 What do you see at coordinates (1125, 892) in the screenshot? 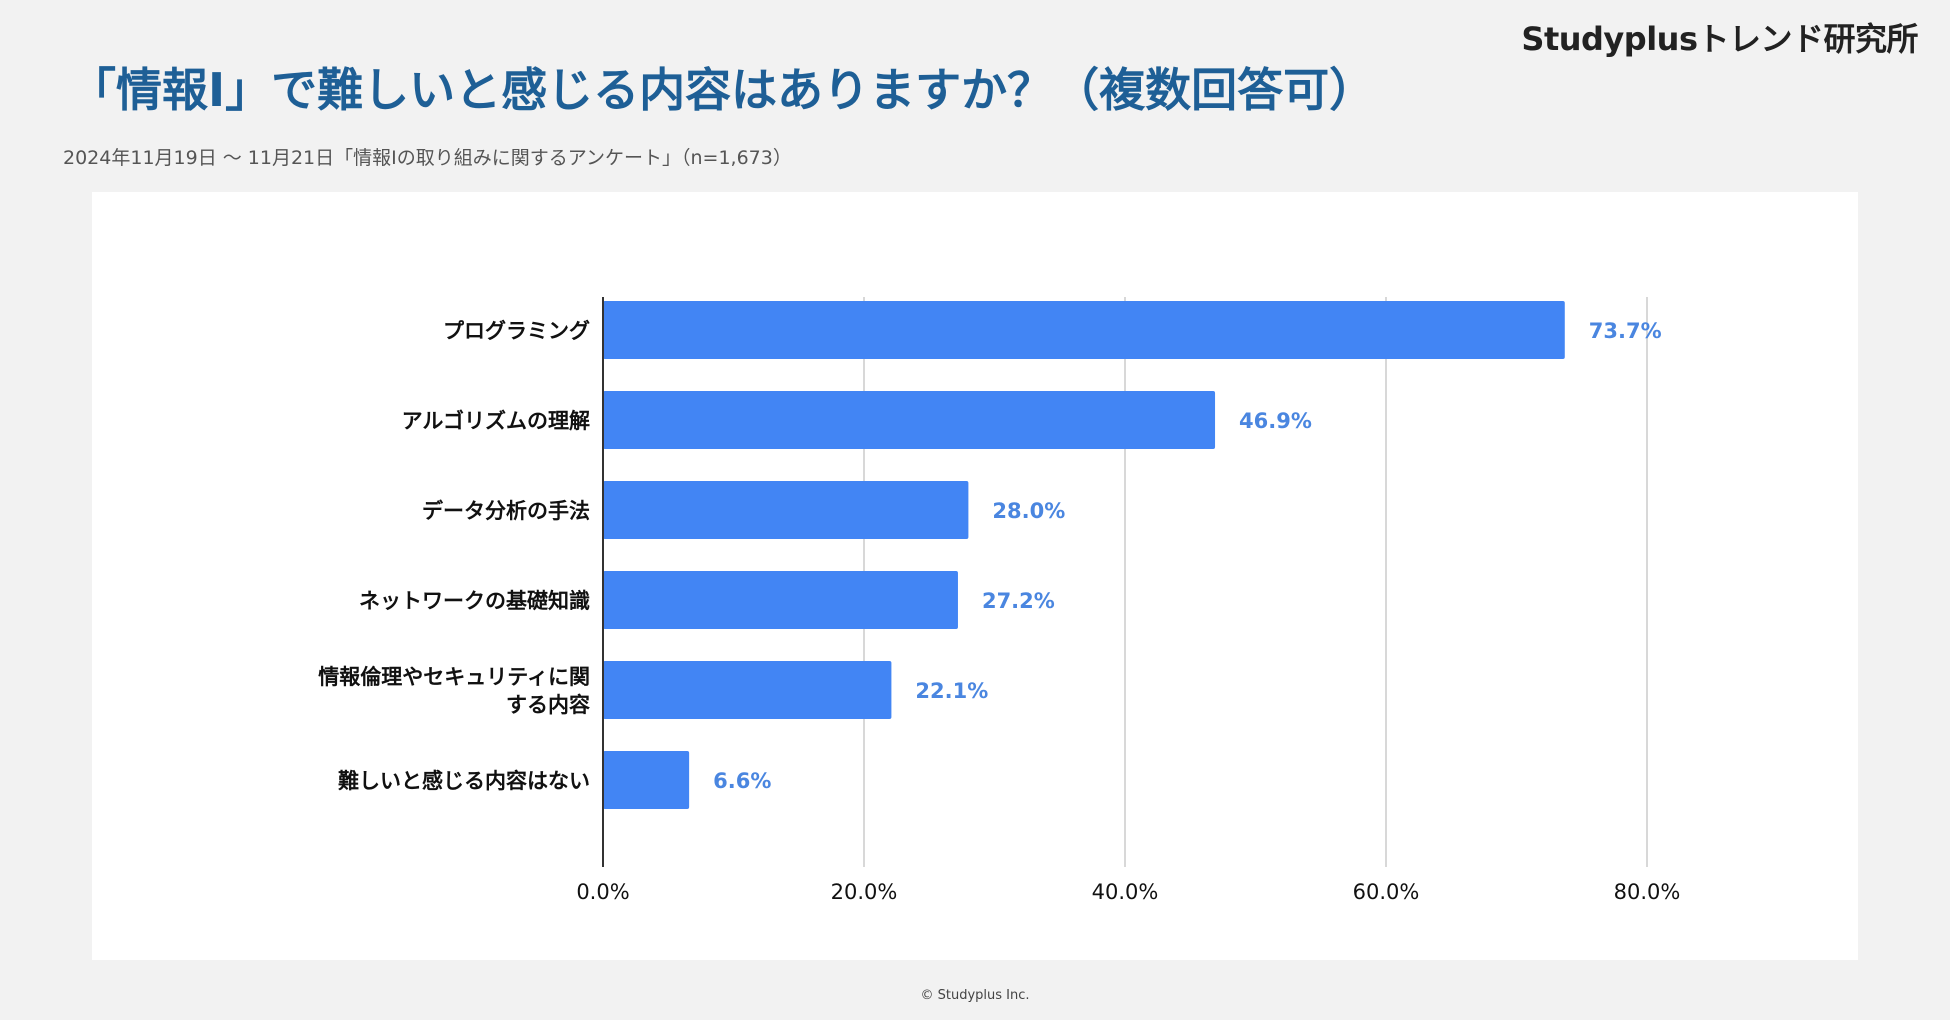
I see `x-tick-label: 40.0%` at bounding box center [1125, 892].